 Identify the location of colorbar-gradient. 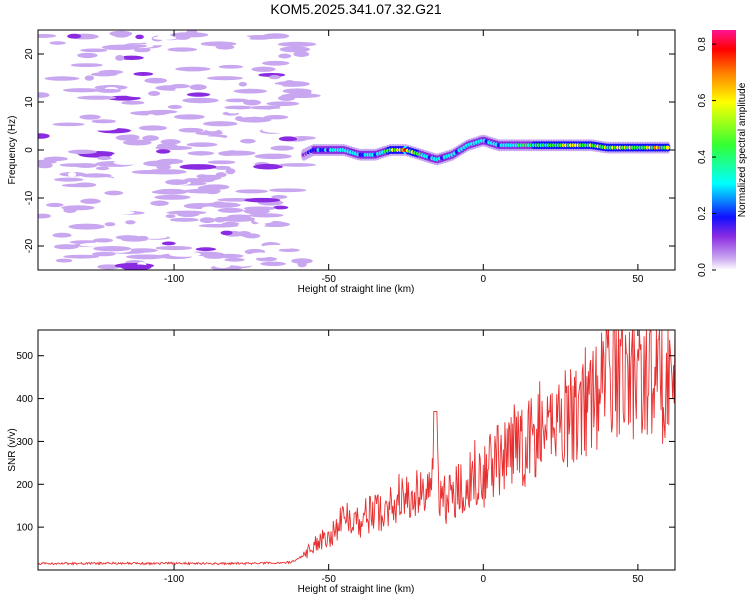
(724, 150).